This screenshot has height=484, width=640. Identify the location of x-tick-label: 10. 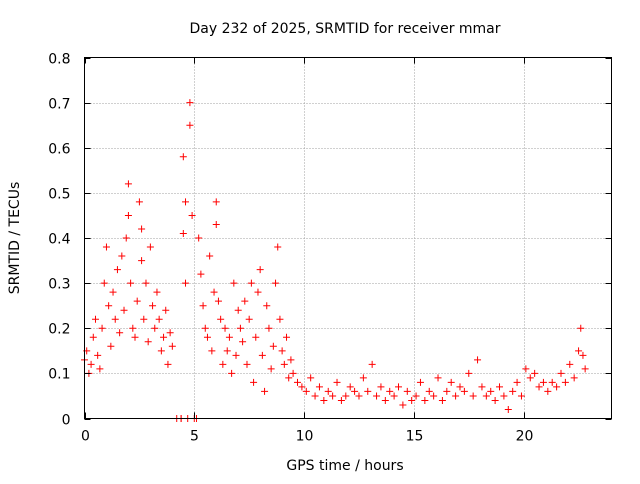
(305, 437).